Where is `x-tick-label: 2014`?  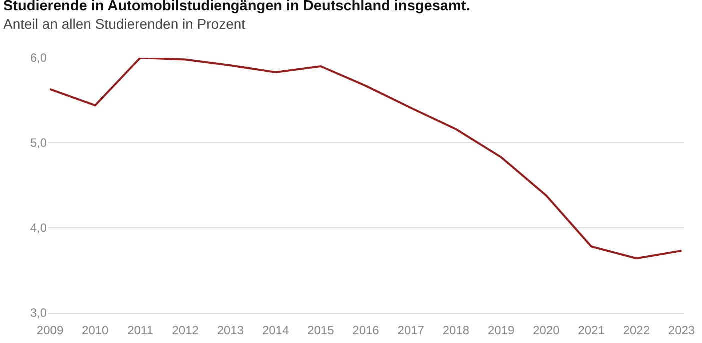 x-tick-label: 2014 is located at coordinates (276, 330).